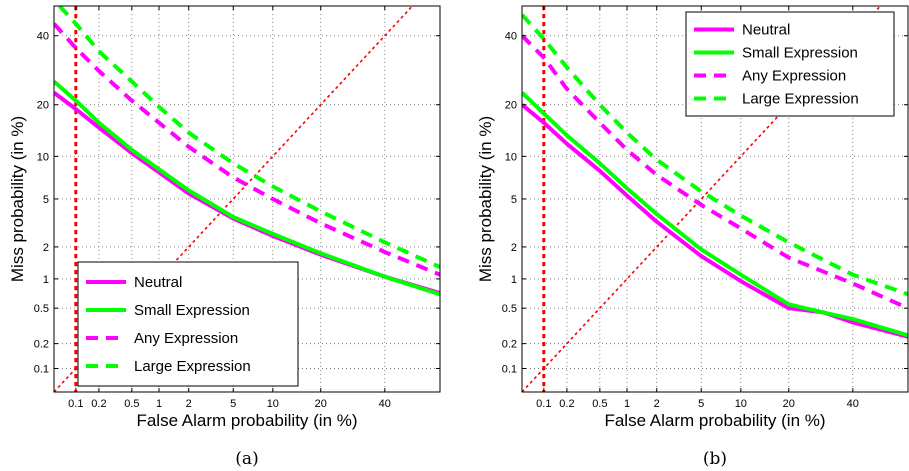 This screenshot has height=471, width=909. What do you see at coordinates (715, 459) in the screenshot?
I see `panel-caption: (b)` at bounding box center [715, 459].